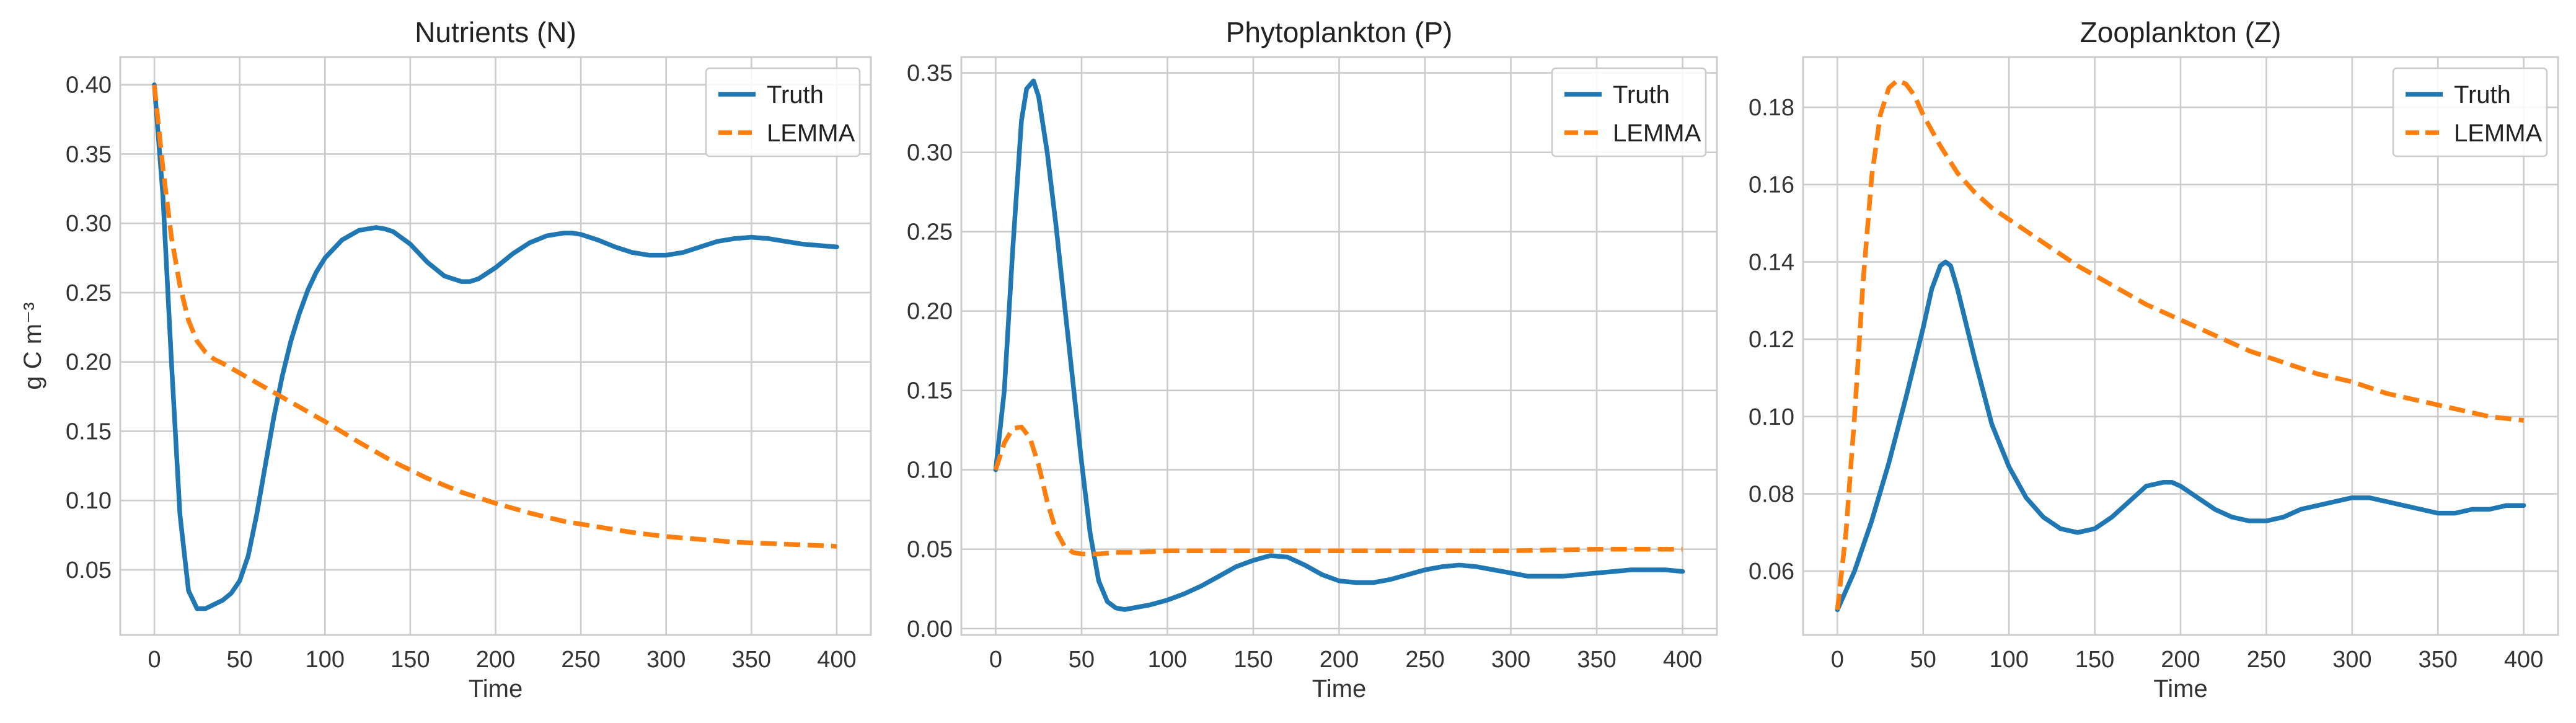 The image size is (2576, 723). What do you see at coordinates (32, 345) in the screenshot?
I see `y-axis-label: g C m⁻³` at bounding box center [32, 345].